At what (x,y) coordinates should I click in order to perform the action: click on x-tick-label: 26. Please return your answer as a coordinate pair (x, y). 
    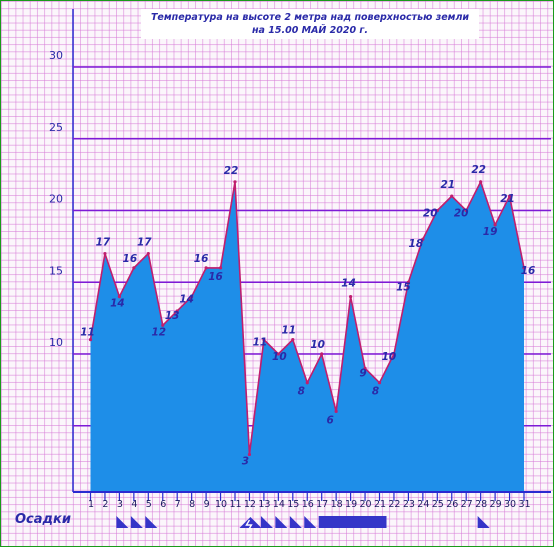
    Looking at the image, I should click on (452, 504).